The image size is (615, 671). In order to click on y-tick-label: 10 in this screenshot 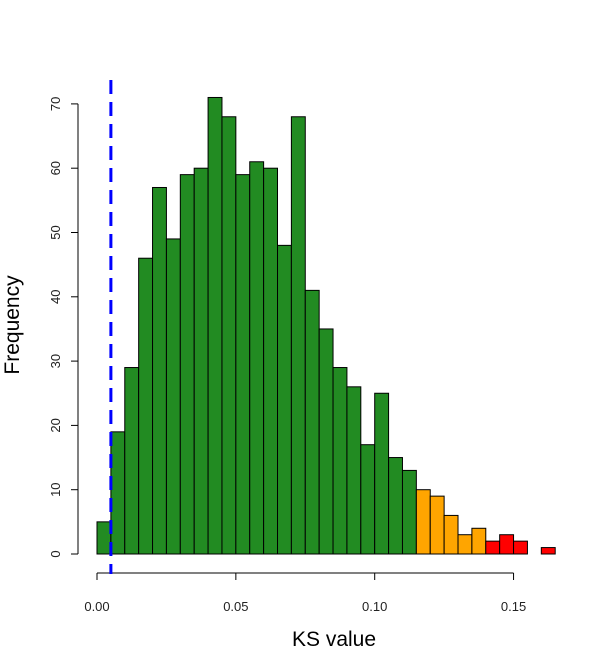, I will do `click(55, 489)`.